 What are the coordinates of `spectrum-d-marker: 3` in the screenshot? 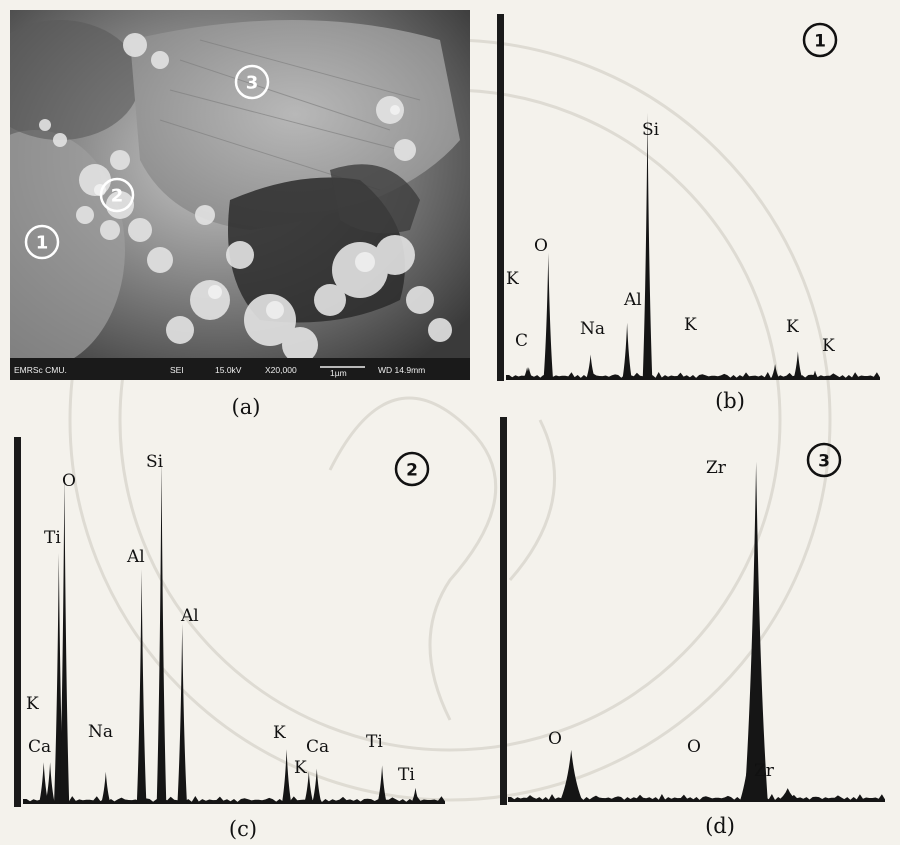 It's located at (824, 460).